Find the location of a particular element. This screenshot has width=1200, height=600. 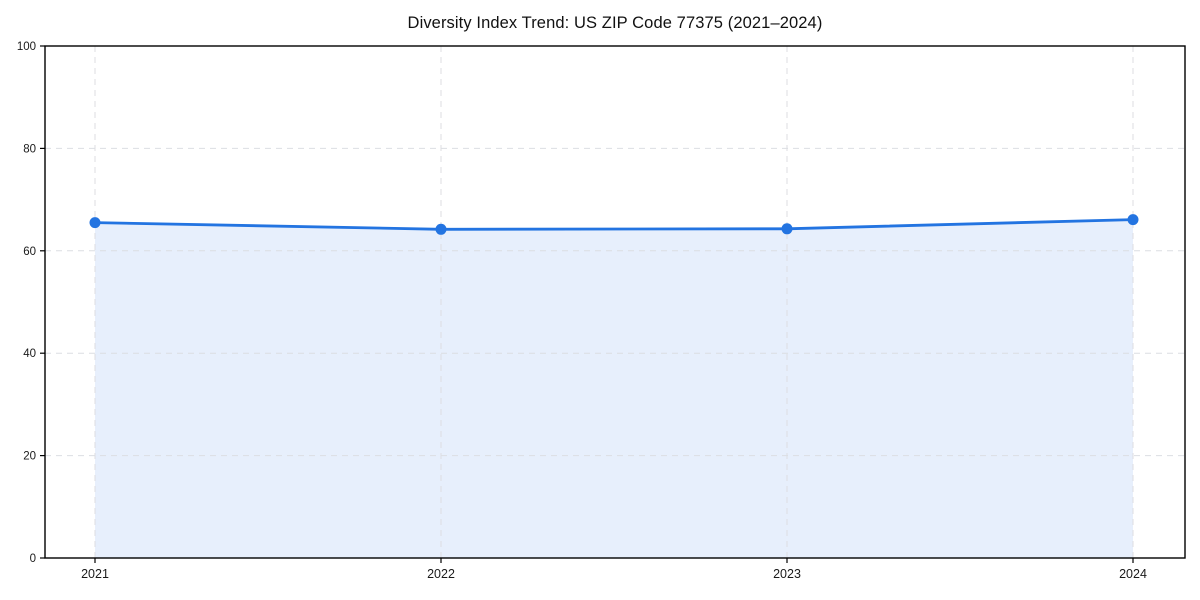

trend-line is located at coordinates (614, 224).